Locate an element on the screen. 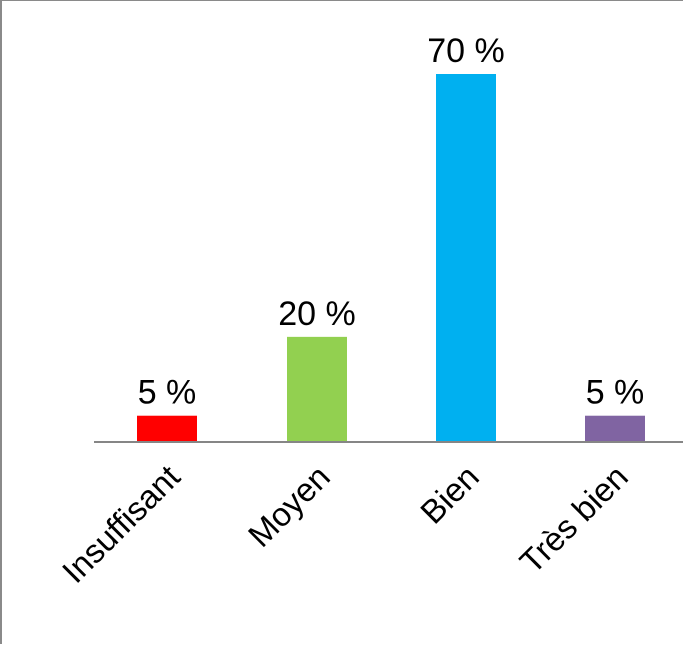 Image resolution: width=683 pixels, height=645 pixels. data-label: 70 % is located at coordinates (466, 51).